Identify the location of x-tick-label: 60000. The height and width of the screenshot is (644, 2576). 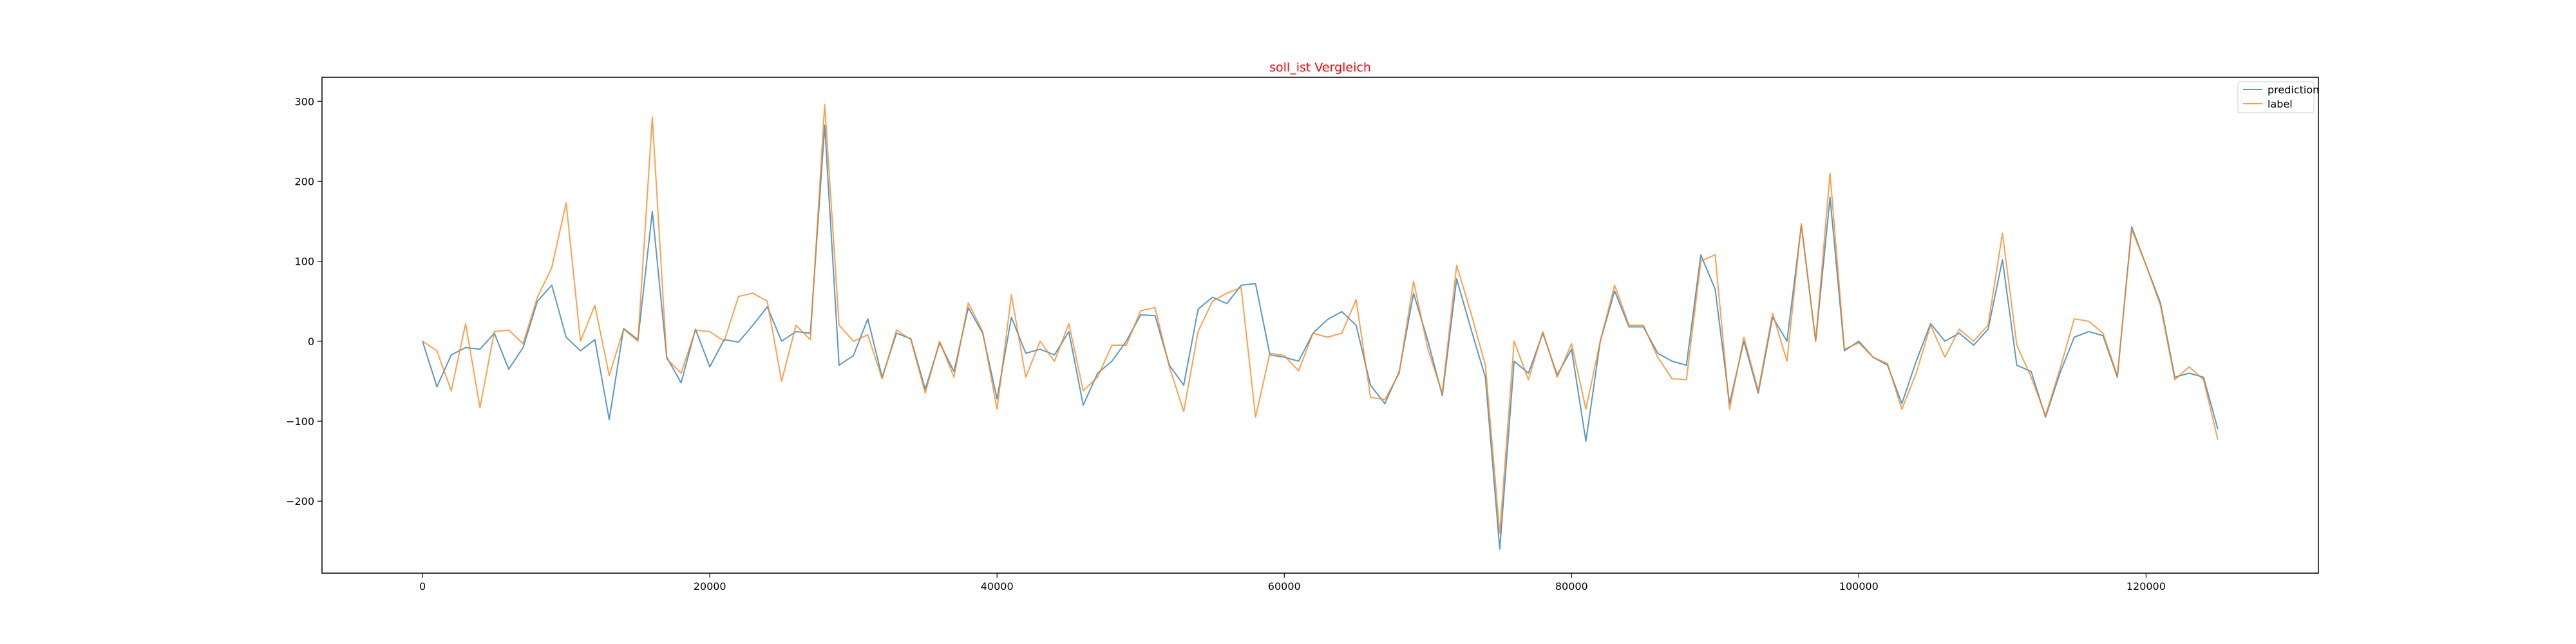
(1285, 586).